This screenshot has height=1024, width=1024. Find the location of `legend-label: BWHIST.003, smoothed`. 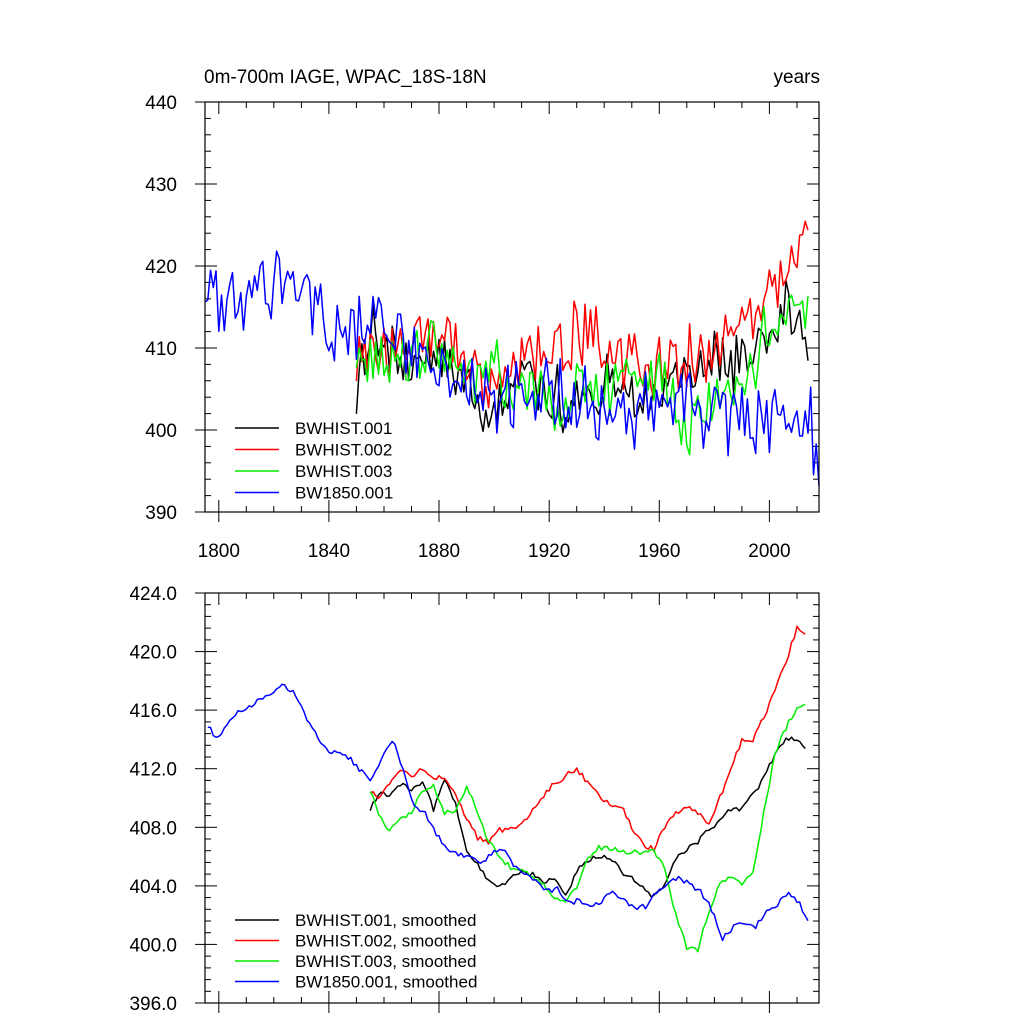

legend-label: BWHIST.003, smoothed is located at coordinates (385, 961).